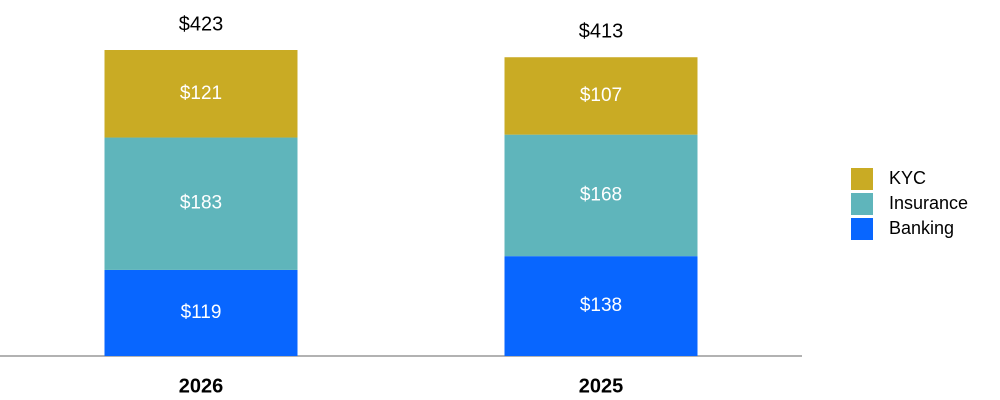 Image resolution: width=1000 pixels, height=400 pixels. What do you see at coordinates (907, 178) in the screenshot?
I see `legend-label: KYC` at bounding box center [907, 178].